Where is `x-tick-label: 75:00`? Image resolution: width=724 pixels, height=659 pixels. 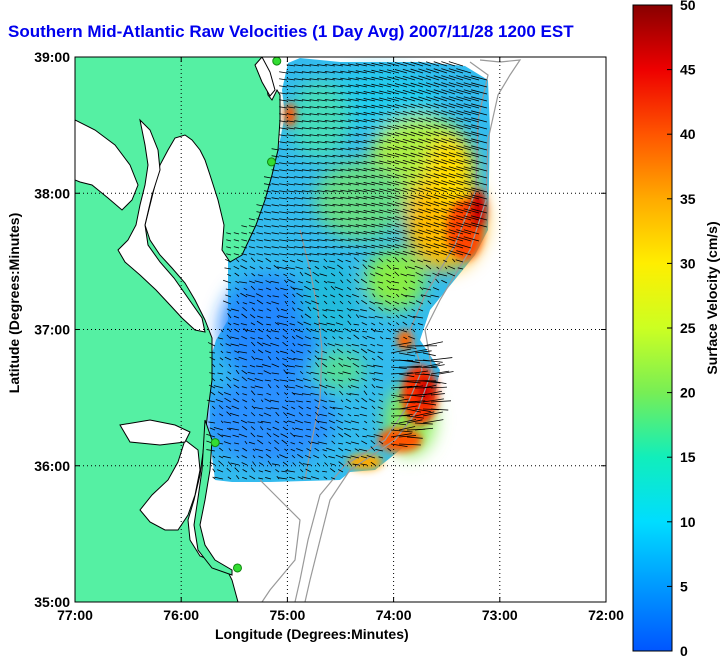 x-tick-label: 75:00 is located at coordinates (287, 615).